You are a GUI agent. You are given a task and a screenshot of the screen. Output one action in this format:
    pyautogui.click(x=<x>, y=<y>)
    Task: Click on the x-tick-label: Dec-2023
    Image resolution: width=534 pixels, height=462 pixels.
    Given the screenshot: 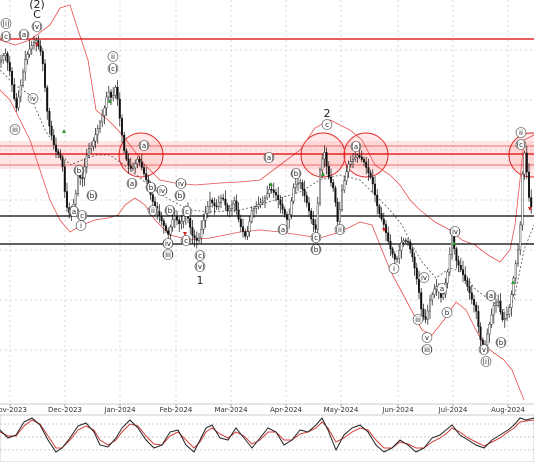 What is the action you would take?
    pyautogui.click(x=65, y=410)
    